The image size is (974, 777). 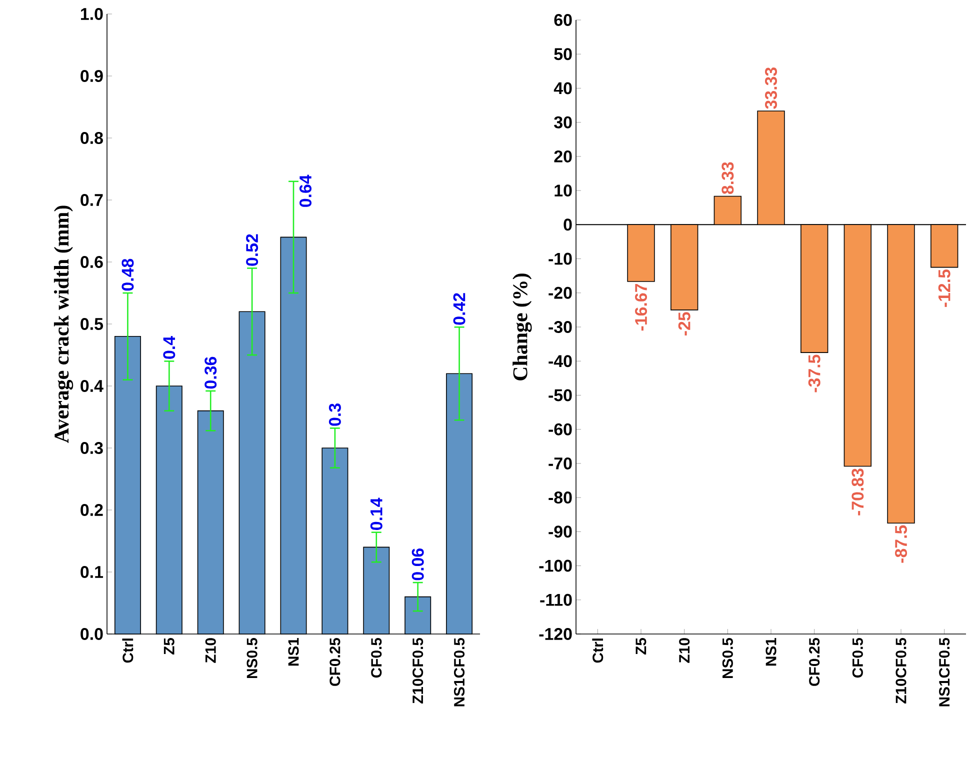 What do you see at coordinates (563, 156) in the screenshot?
I see `y-tick-label: 20` at bounding box center [563, 156].